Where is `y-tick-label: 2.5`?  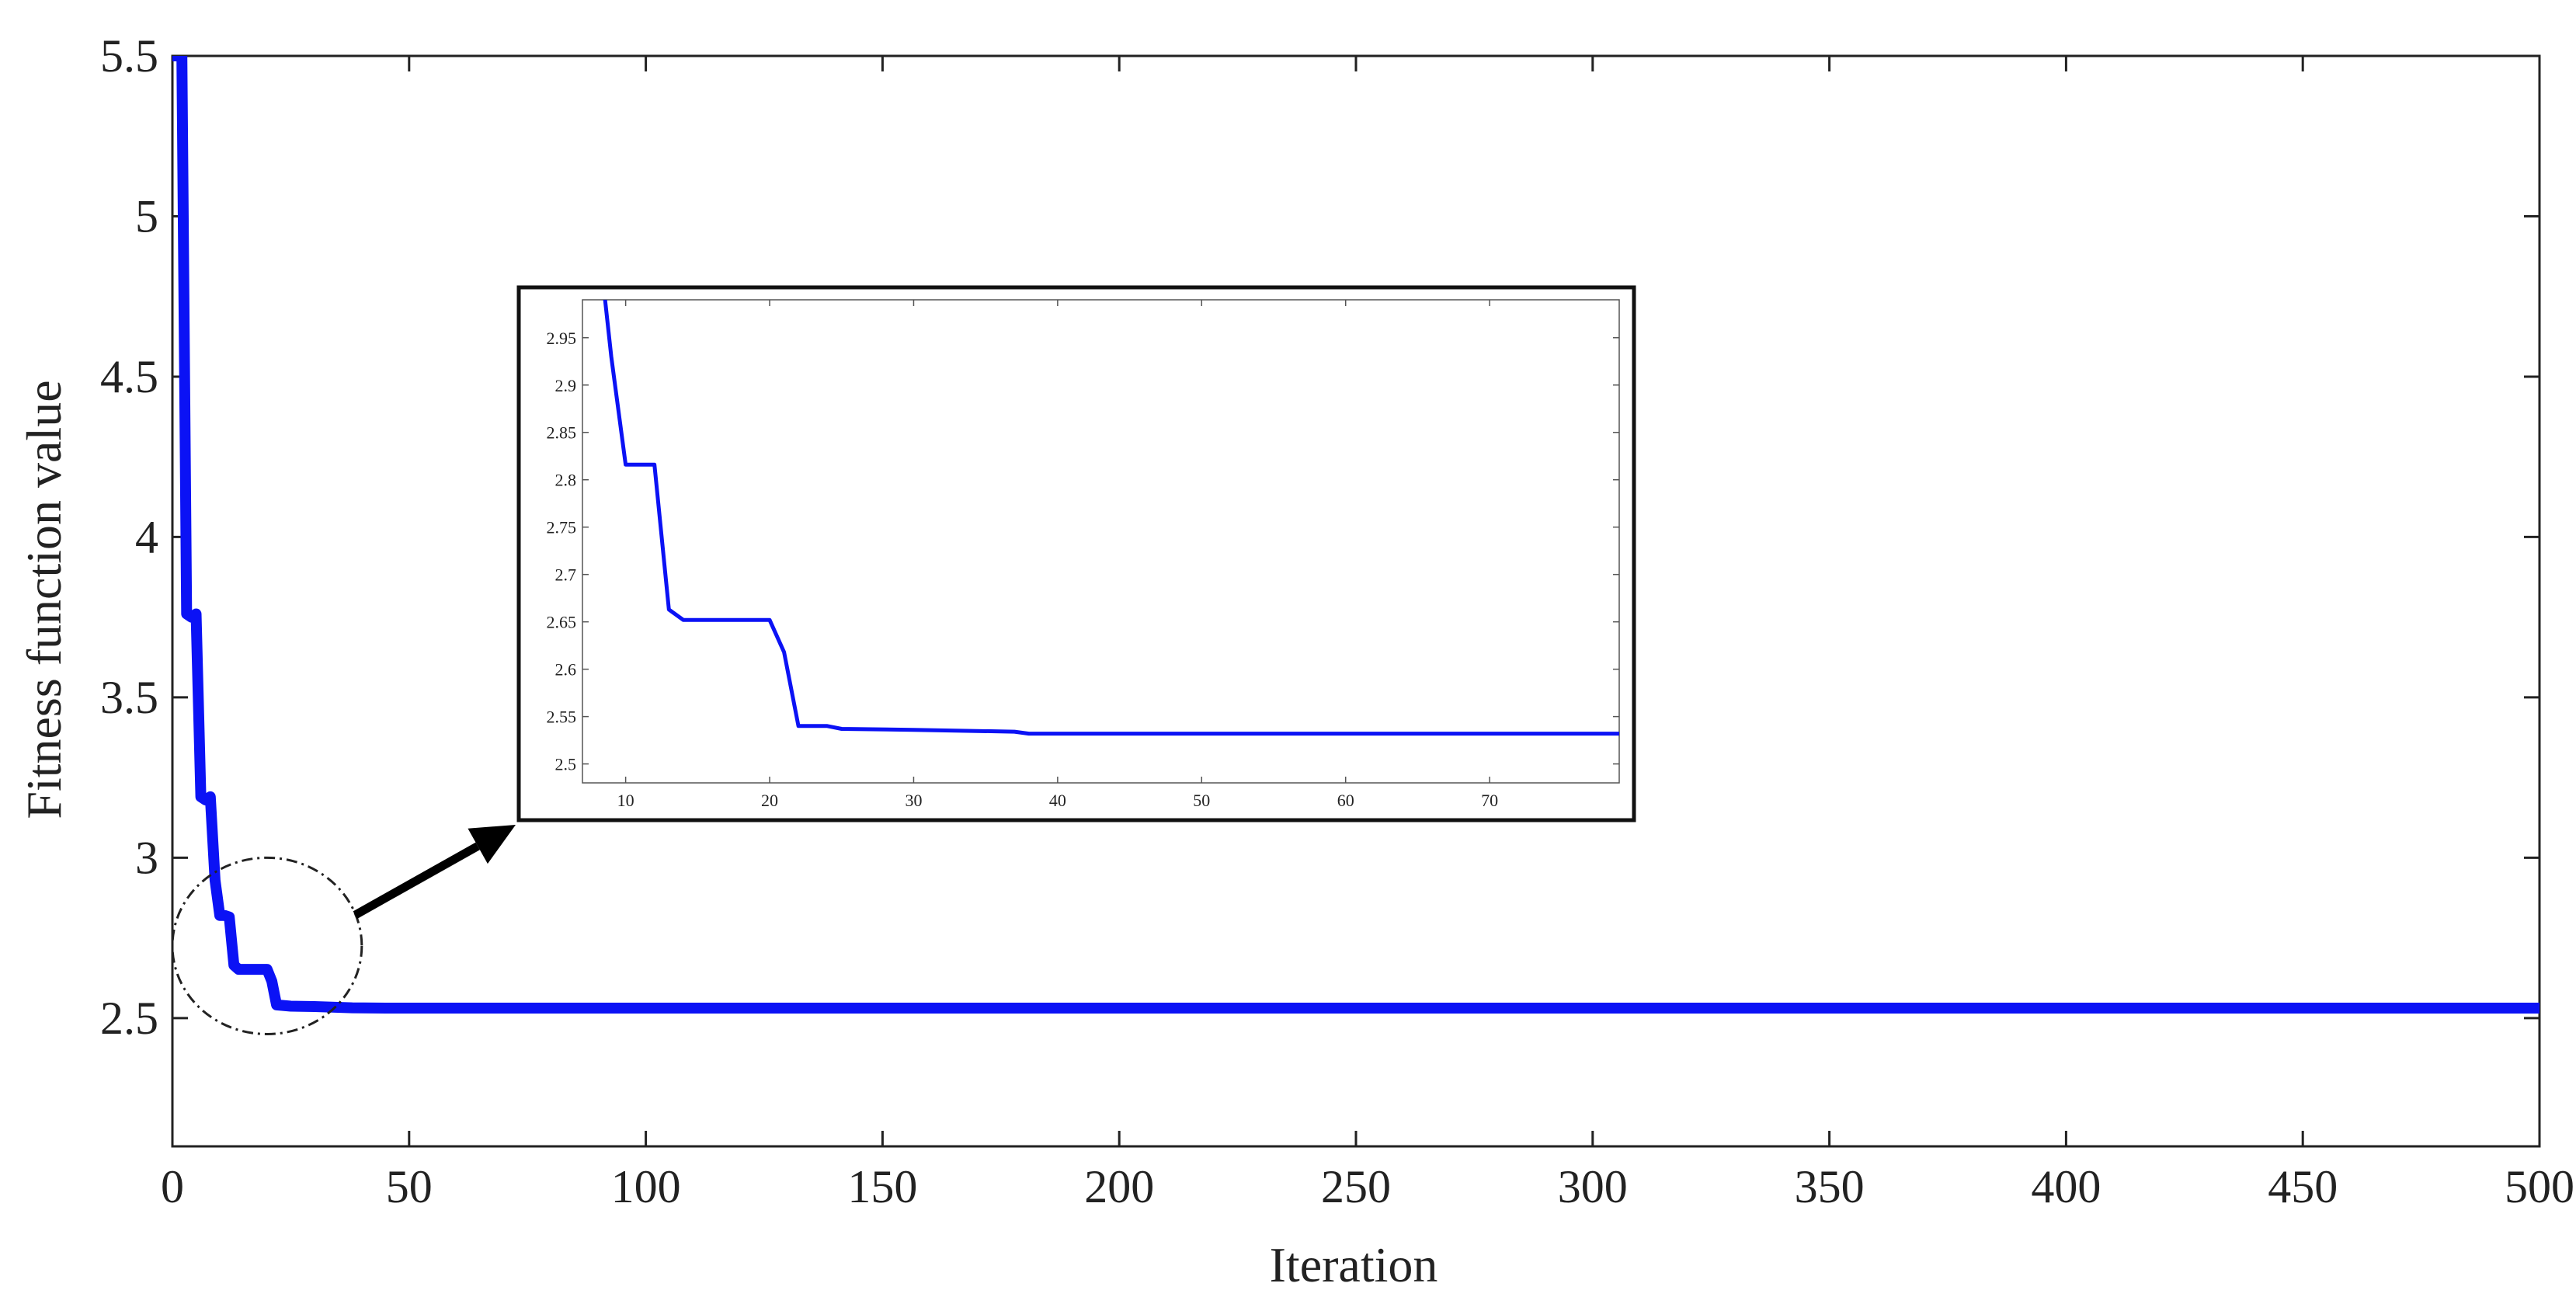
y-tick-label: 2.5 is located at coordinates (129, 1018).